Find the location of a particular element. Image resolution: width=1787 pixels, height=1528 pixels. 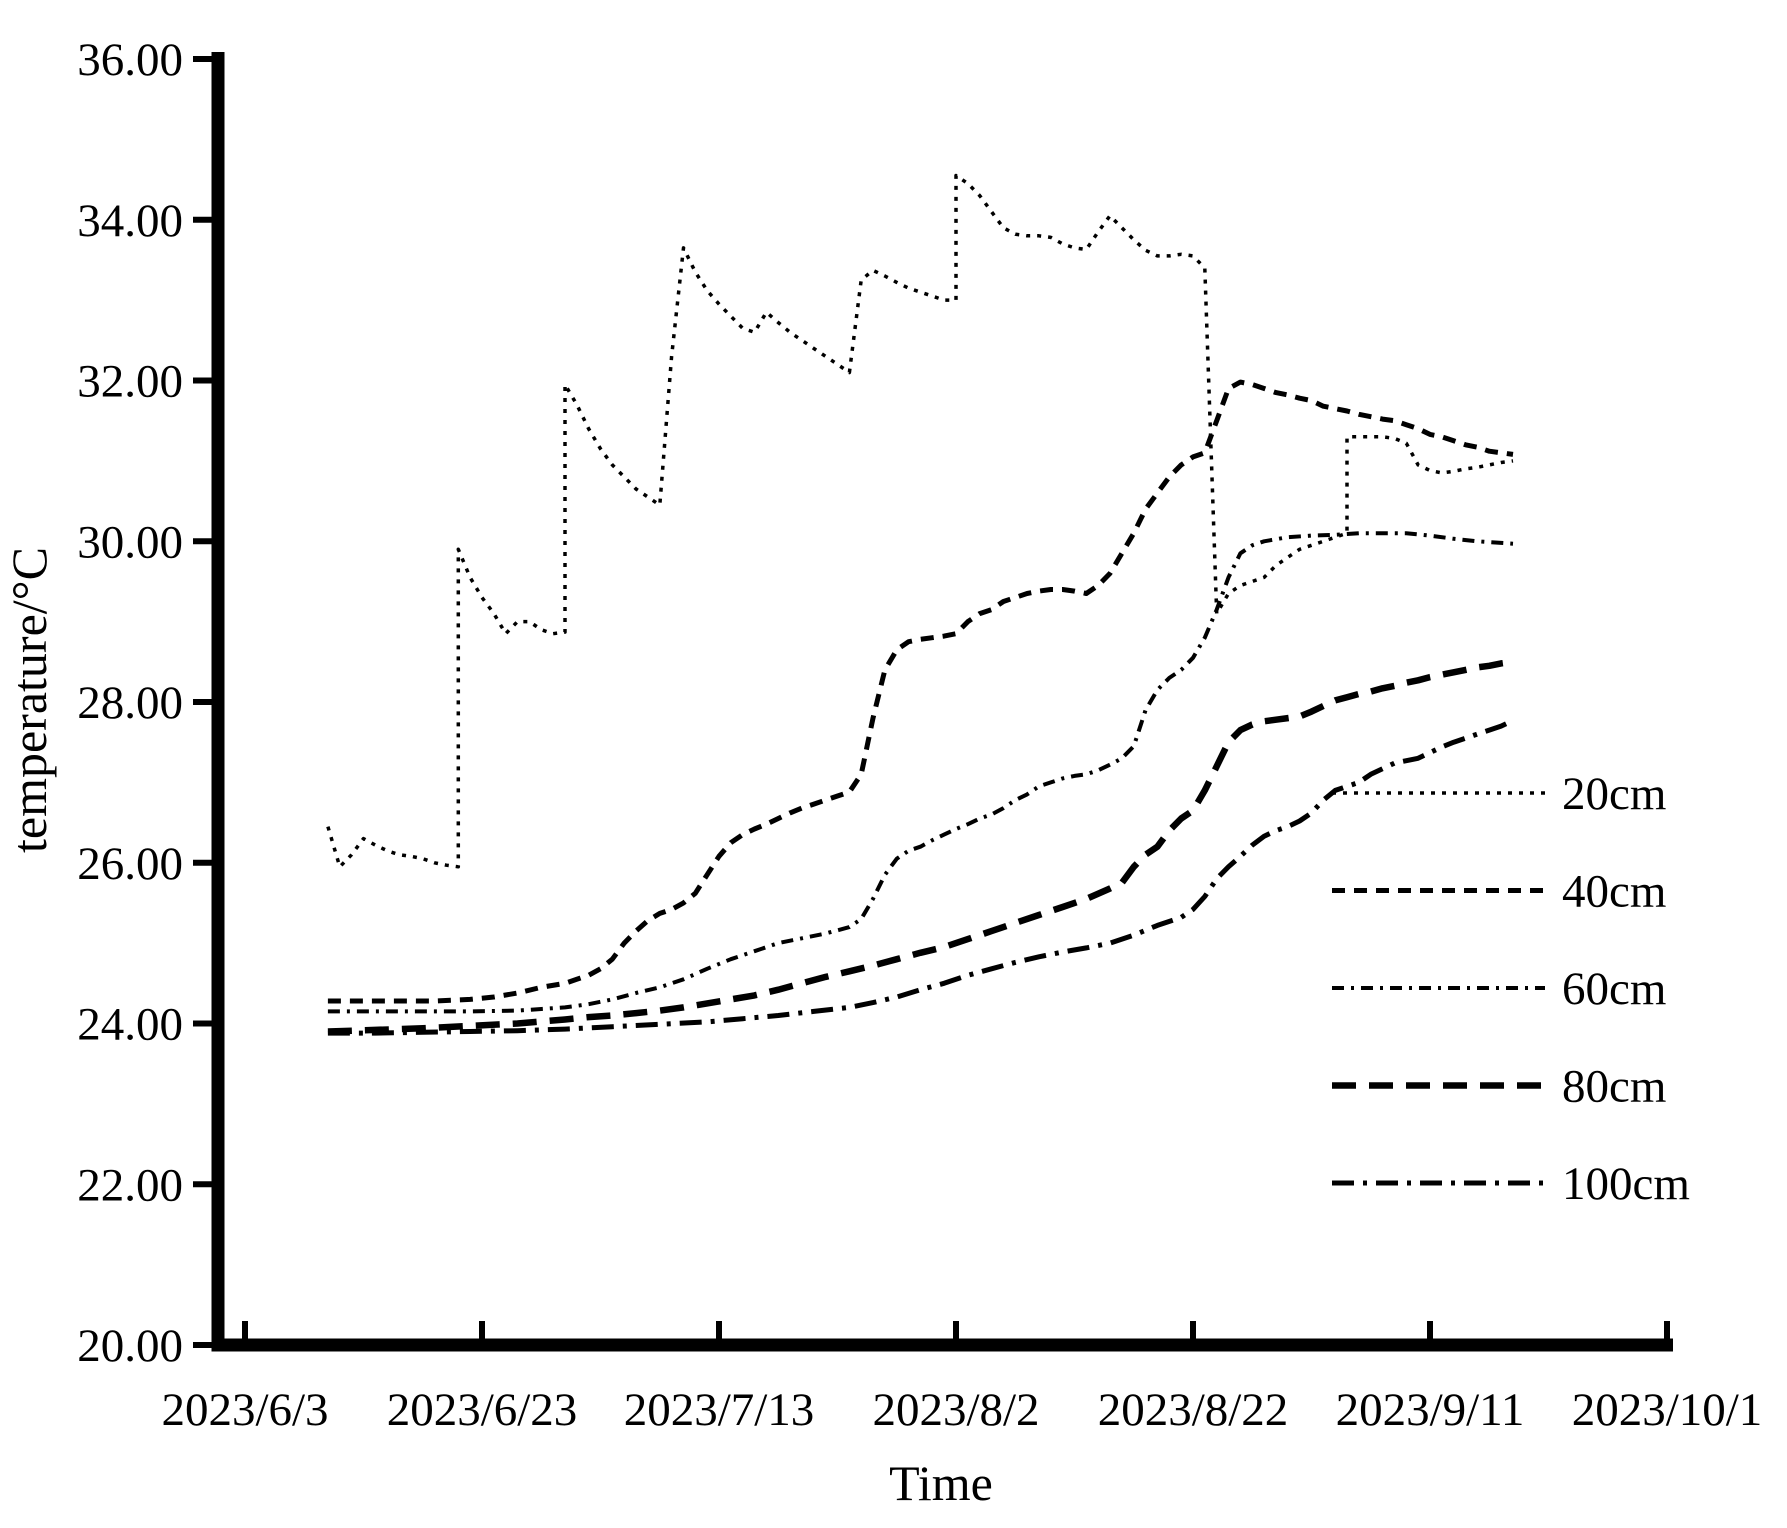

x-tick-label: 2023/10/1 is located at coordinates (1667, 1410).